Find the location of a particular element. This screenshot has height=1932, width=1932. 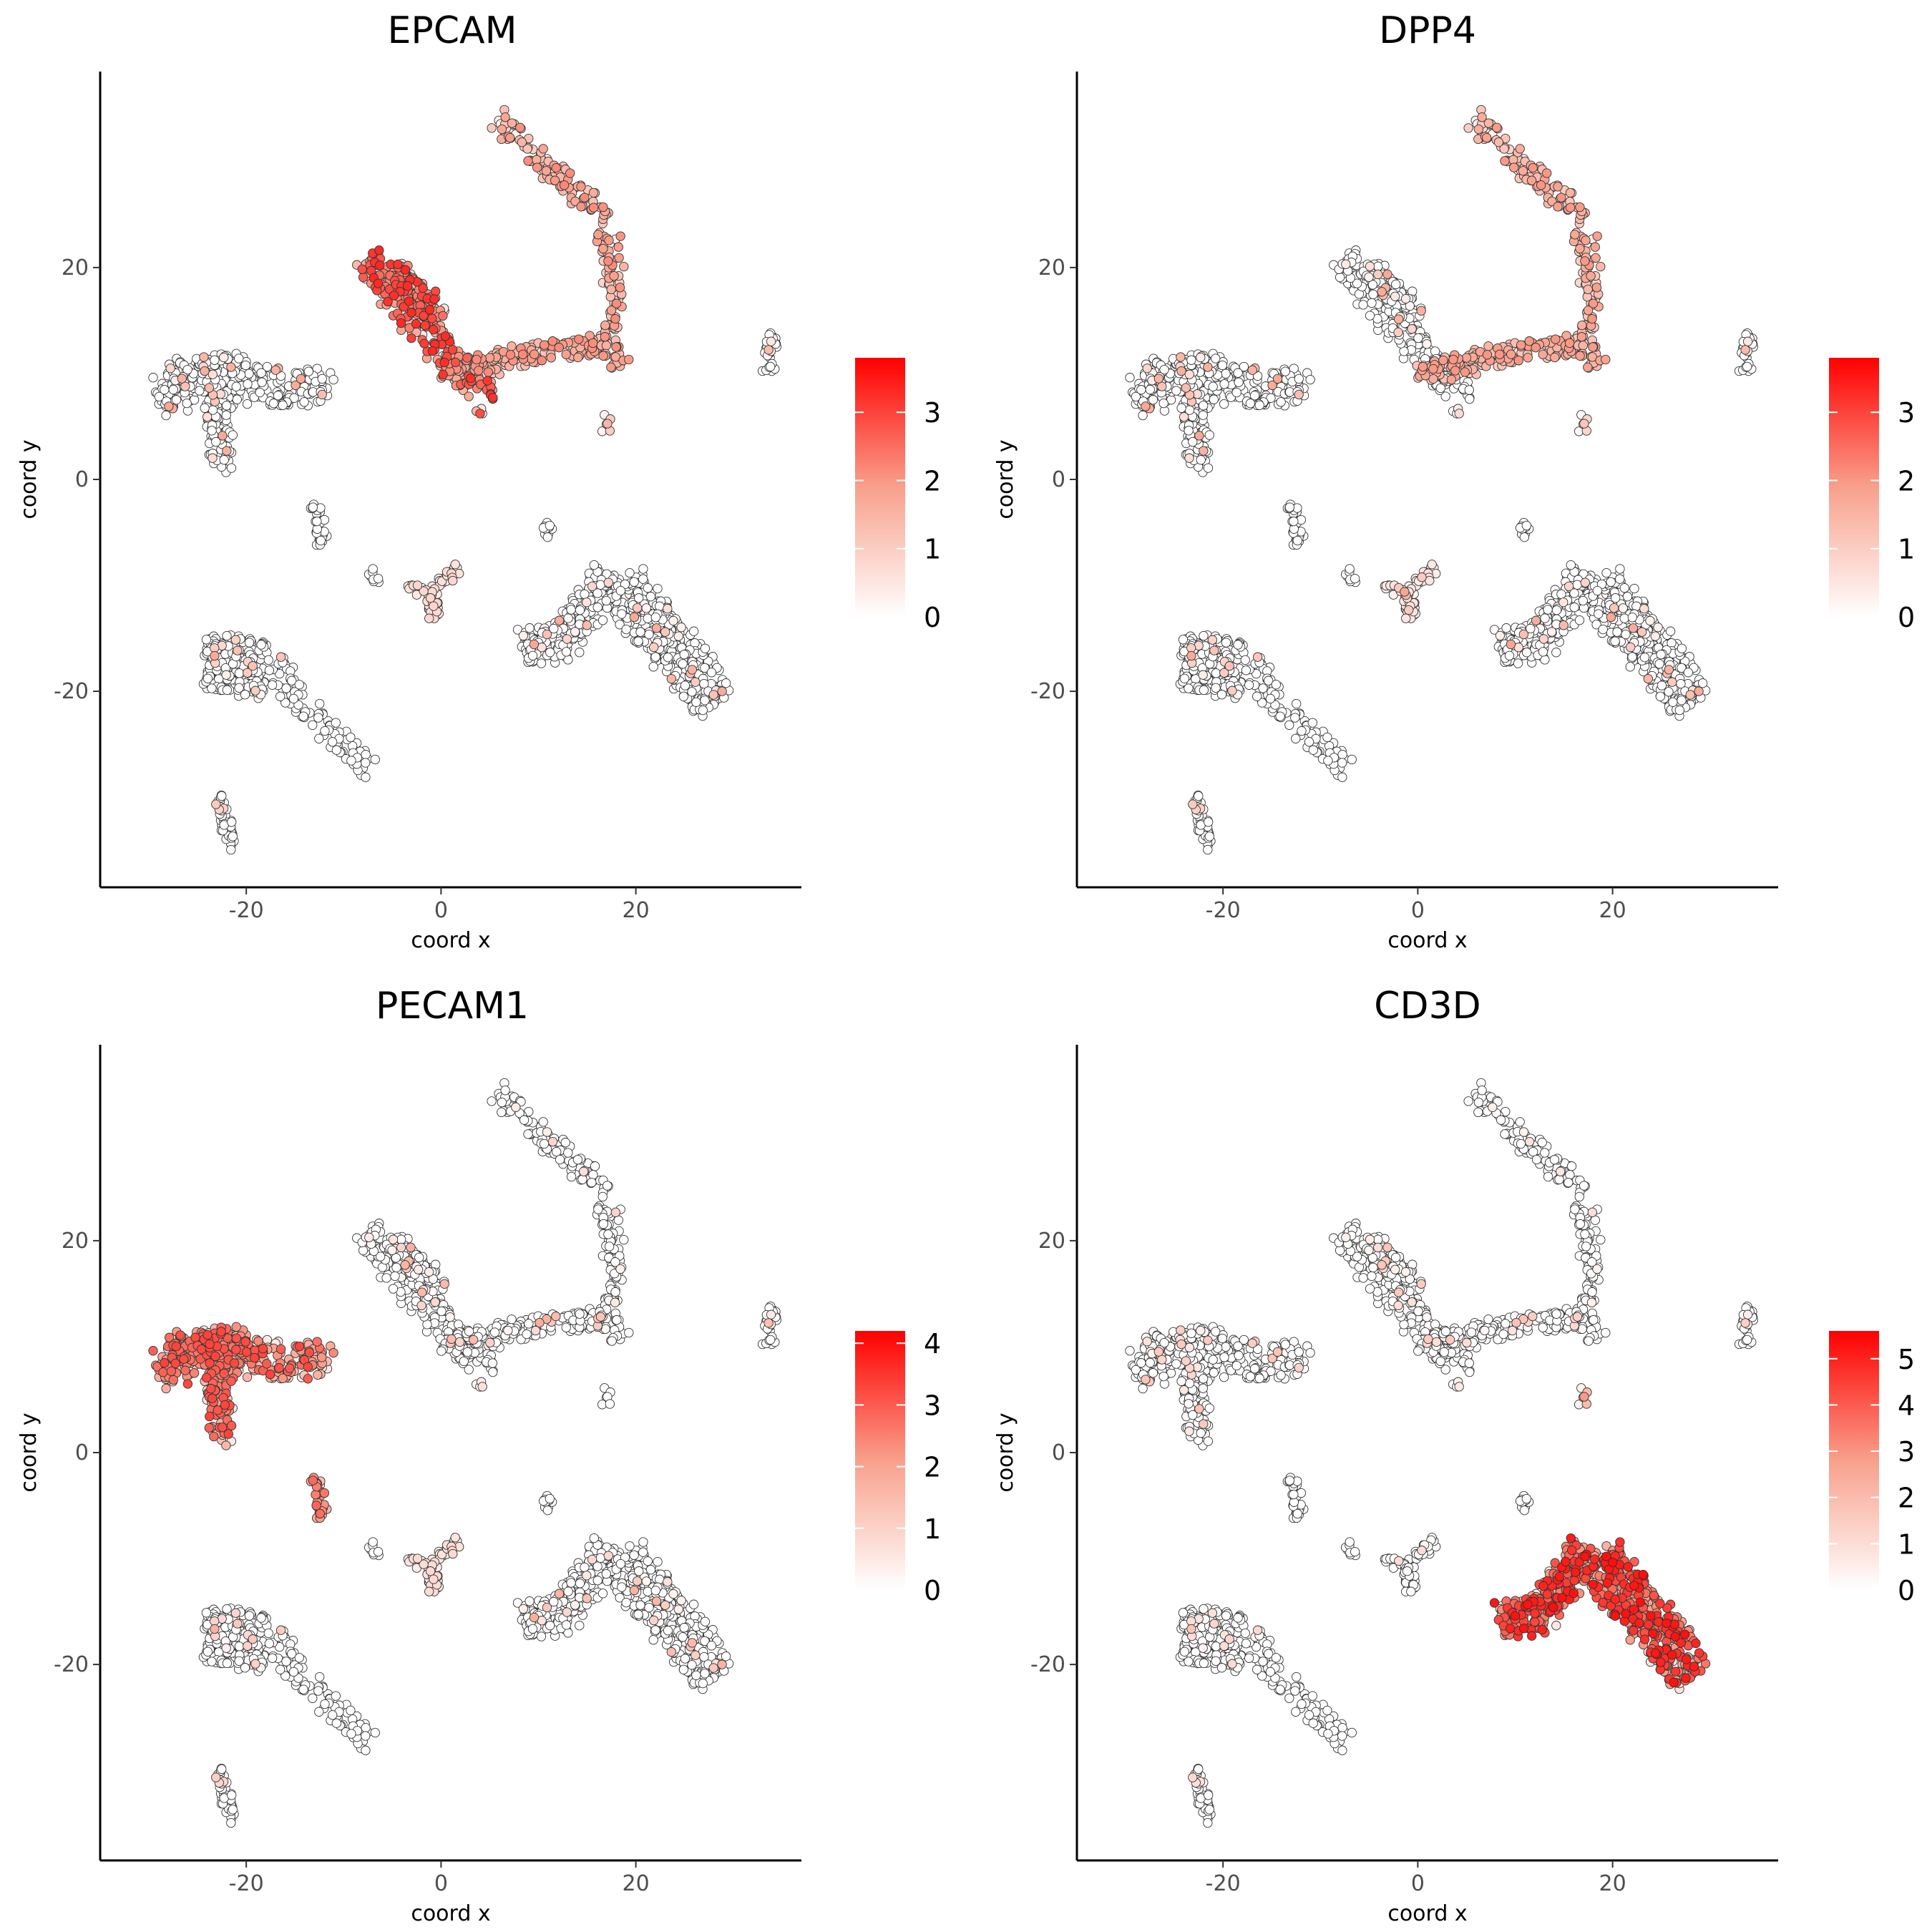

x-tick-label: -20 is located at coordinates (1223, 911).